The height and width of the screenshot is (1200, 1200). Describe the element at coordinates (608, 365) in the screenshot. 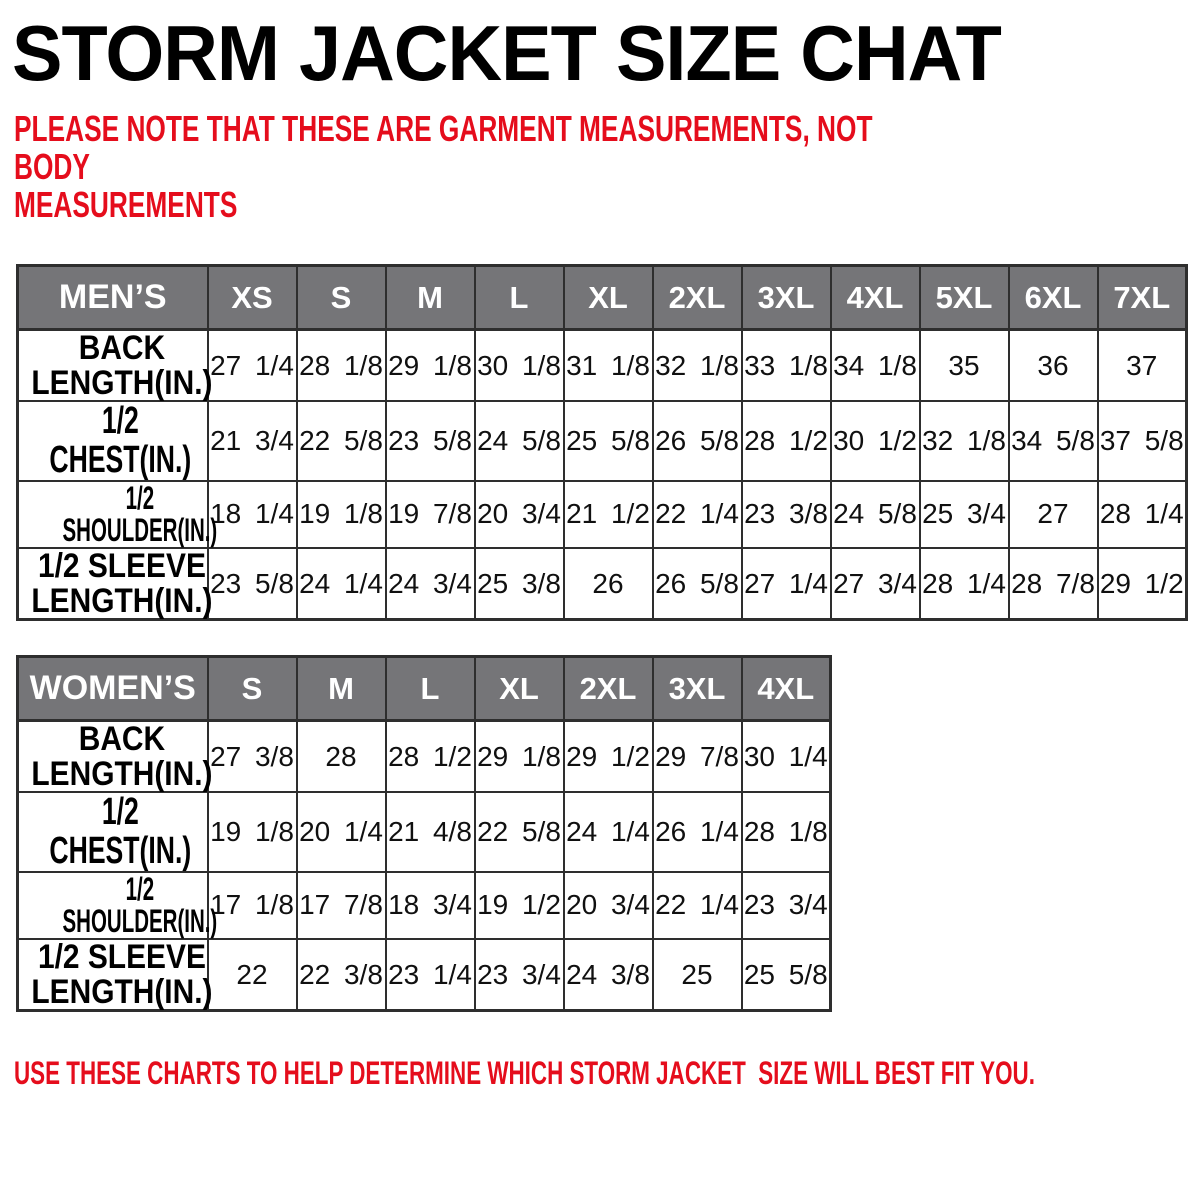

I see `measurement-value: 31 1/8` at that location.